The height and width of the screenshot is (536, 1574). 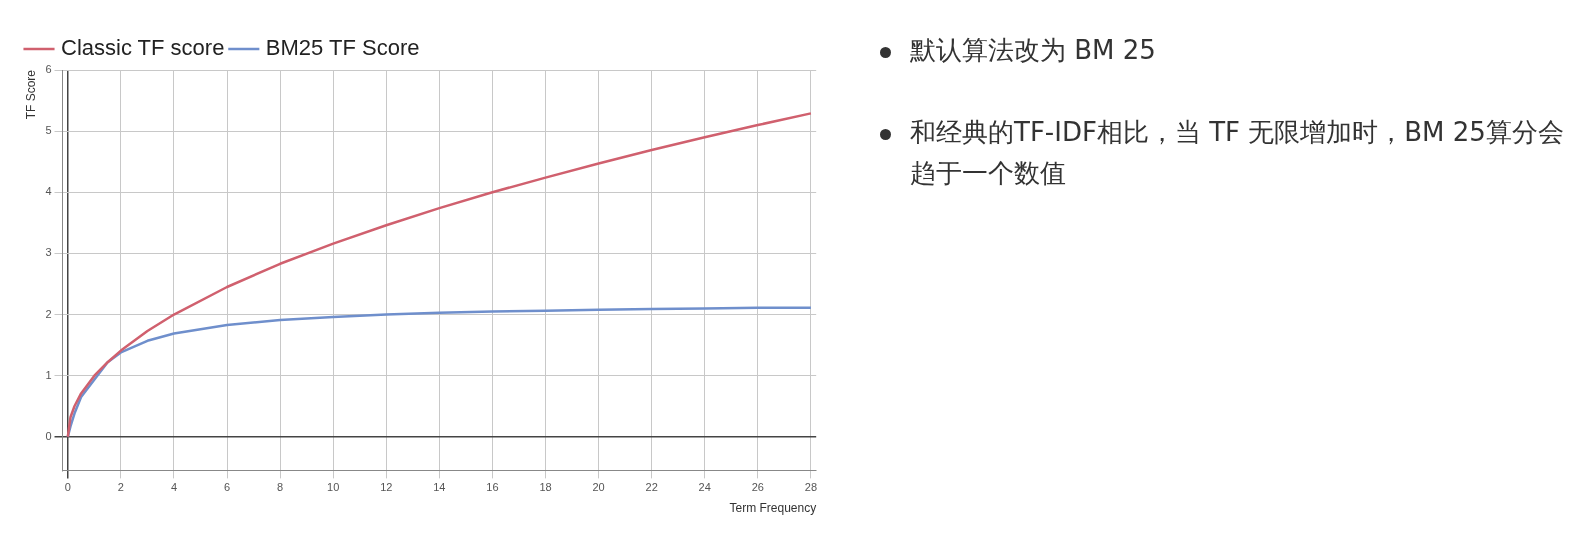 I want to click on x-tick-label: 26, so click(x=757, y=487).